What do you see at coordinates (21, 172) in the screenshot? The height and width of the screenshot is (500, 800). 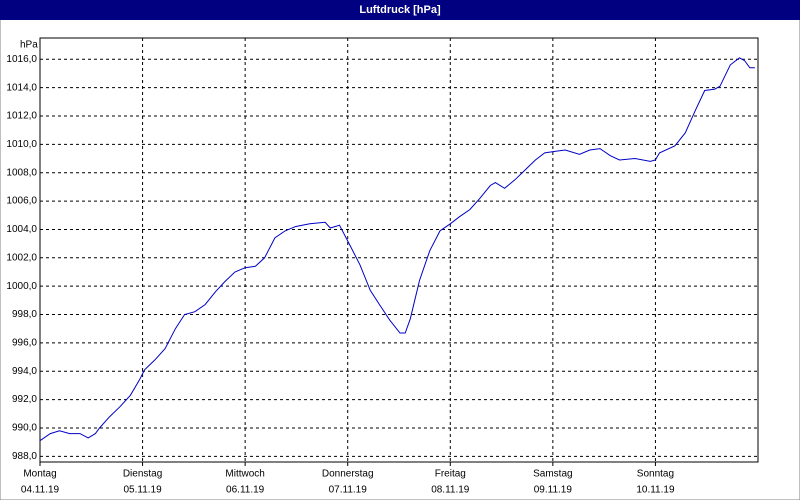 I see `y-tick-label: 1008,0` at bounding box center [21, 172].